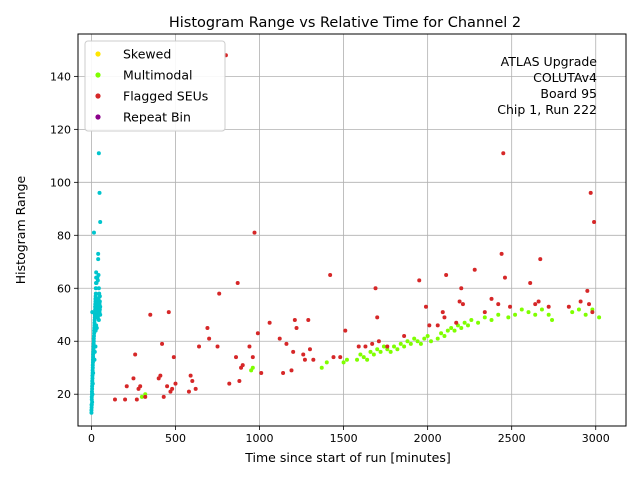  Describe the element at coordinates (98, 96) in the screenshot. I see `legend-marker-flagged-seus` at that location.